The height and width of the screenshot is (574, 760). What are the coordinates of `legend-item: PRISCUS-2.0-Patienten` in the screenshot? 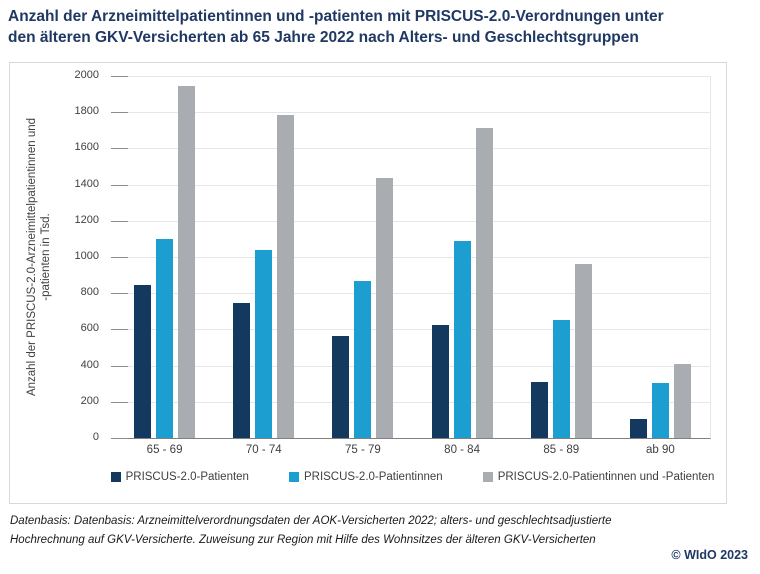 It's located at (179, 477).